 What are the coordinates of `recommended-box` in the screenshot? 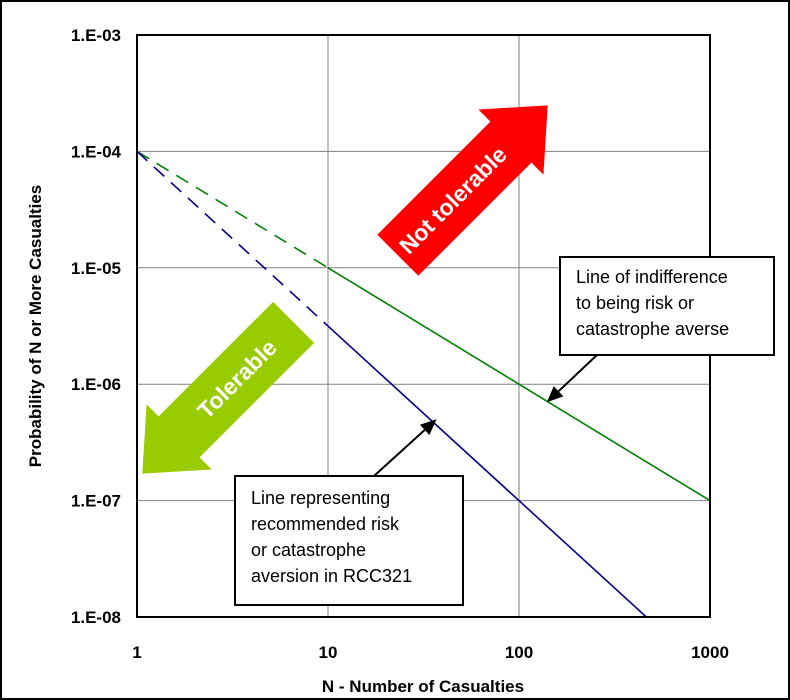 It's located at (349, 540).